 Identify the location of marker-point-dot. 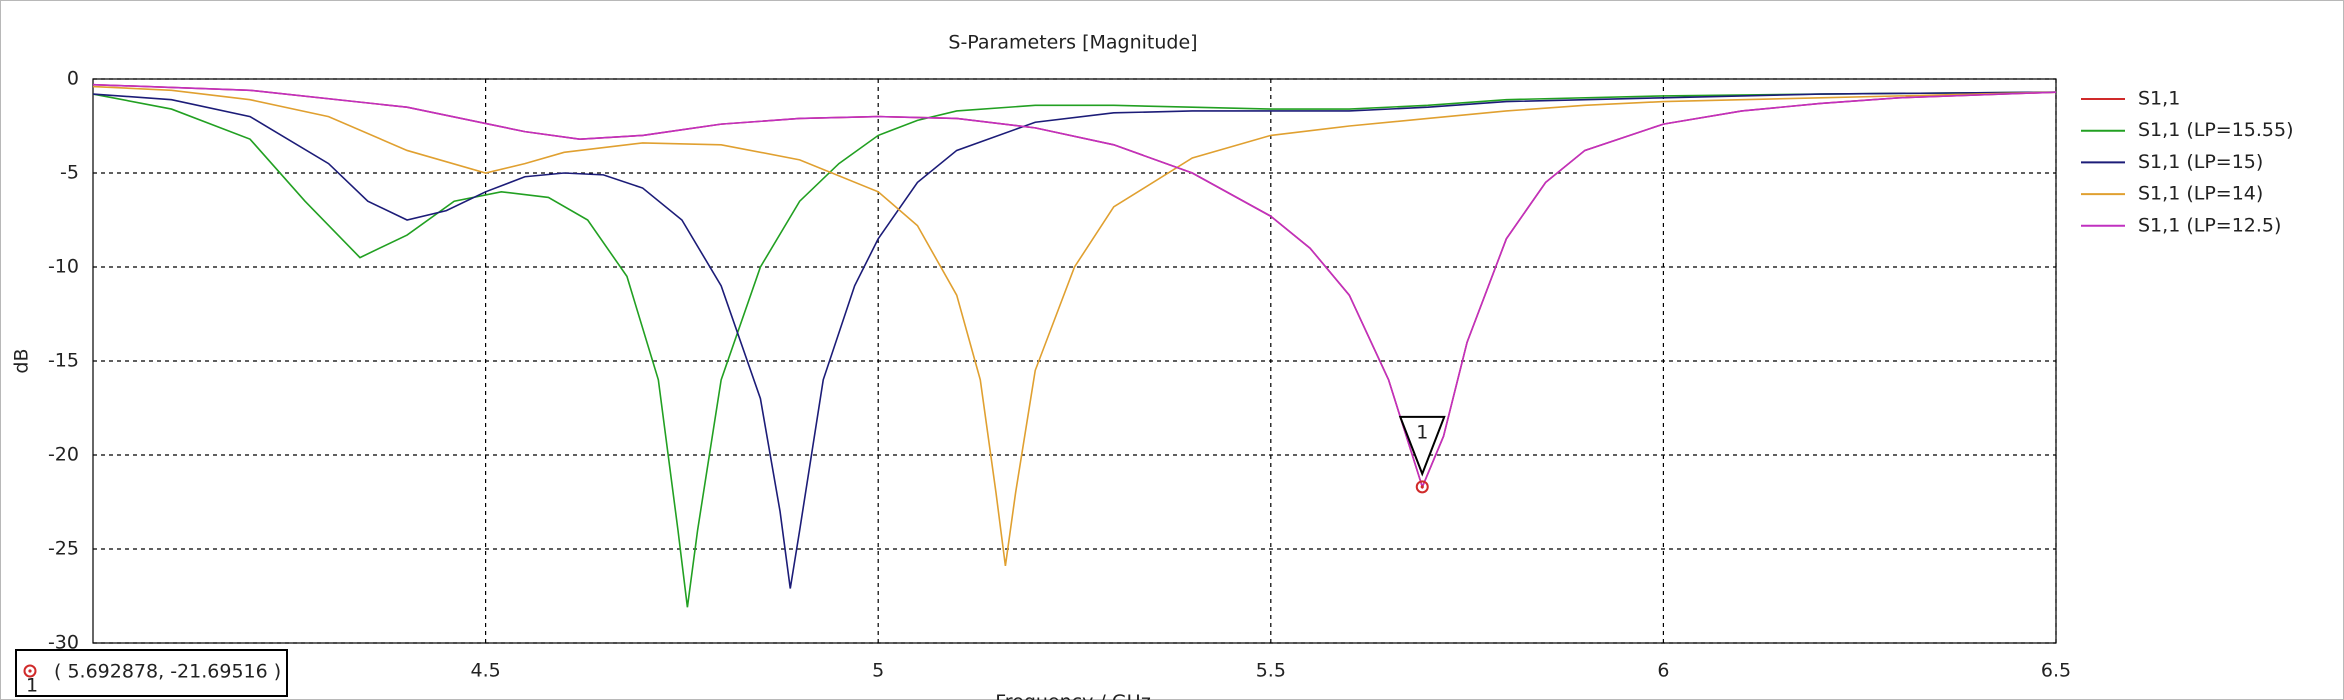
(1422, 487).